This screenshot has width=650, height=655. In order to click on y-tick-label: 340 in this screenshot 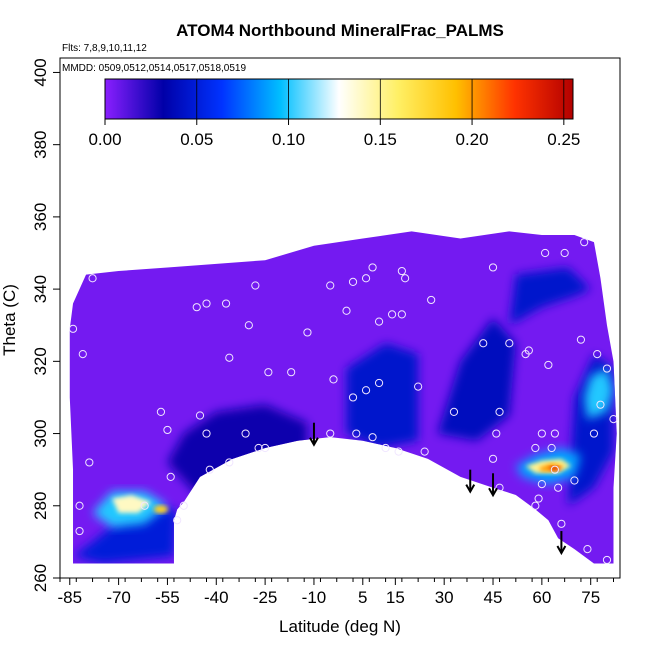, I will do `click(40, 289)`.